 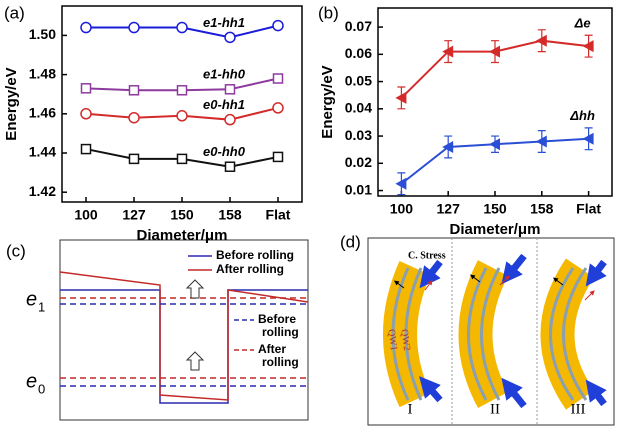 I want to click on well-label: QW1, so click(x=392, y=339).